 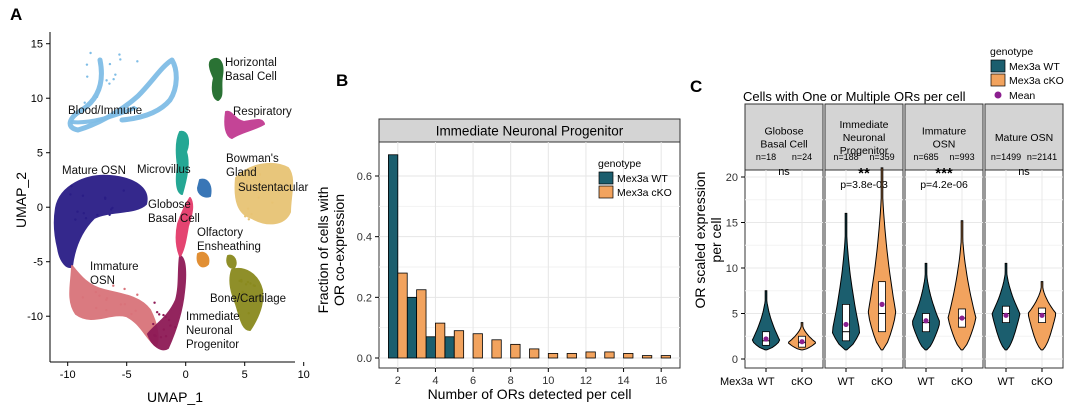 I want to click on label-hbc-2: Basal Cell, so click(x=251, y=77).